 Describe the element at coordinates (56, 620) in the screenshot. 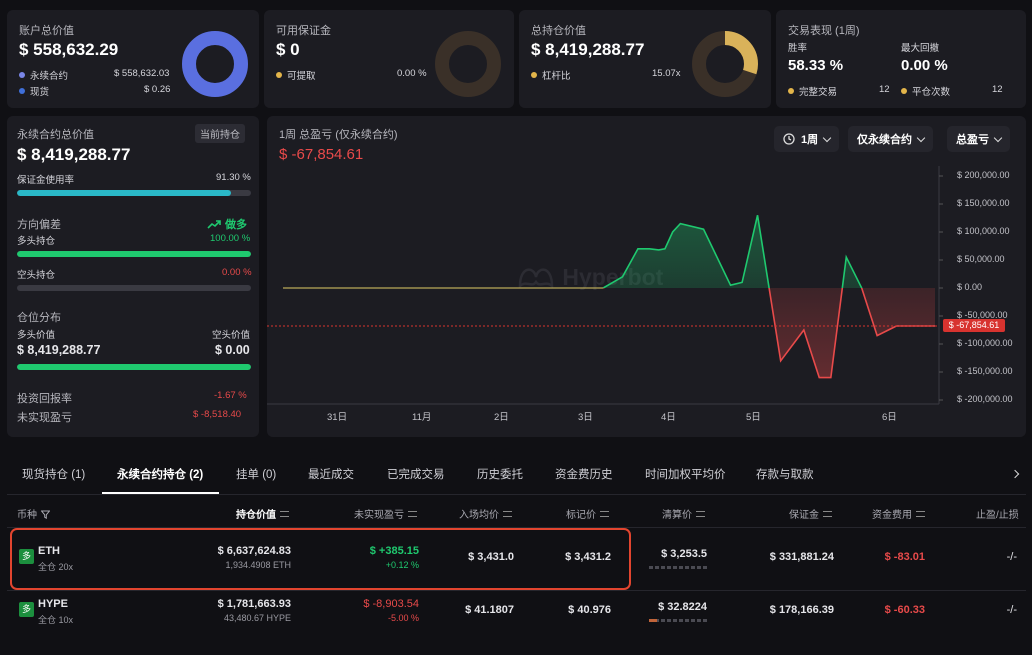

I see `margin-mode: 全仓 10x` at that location.